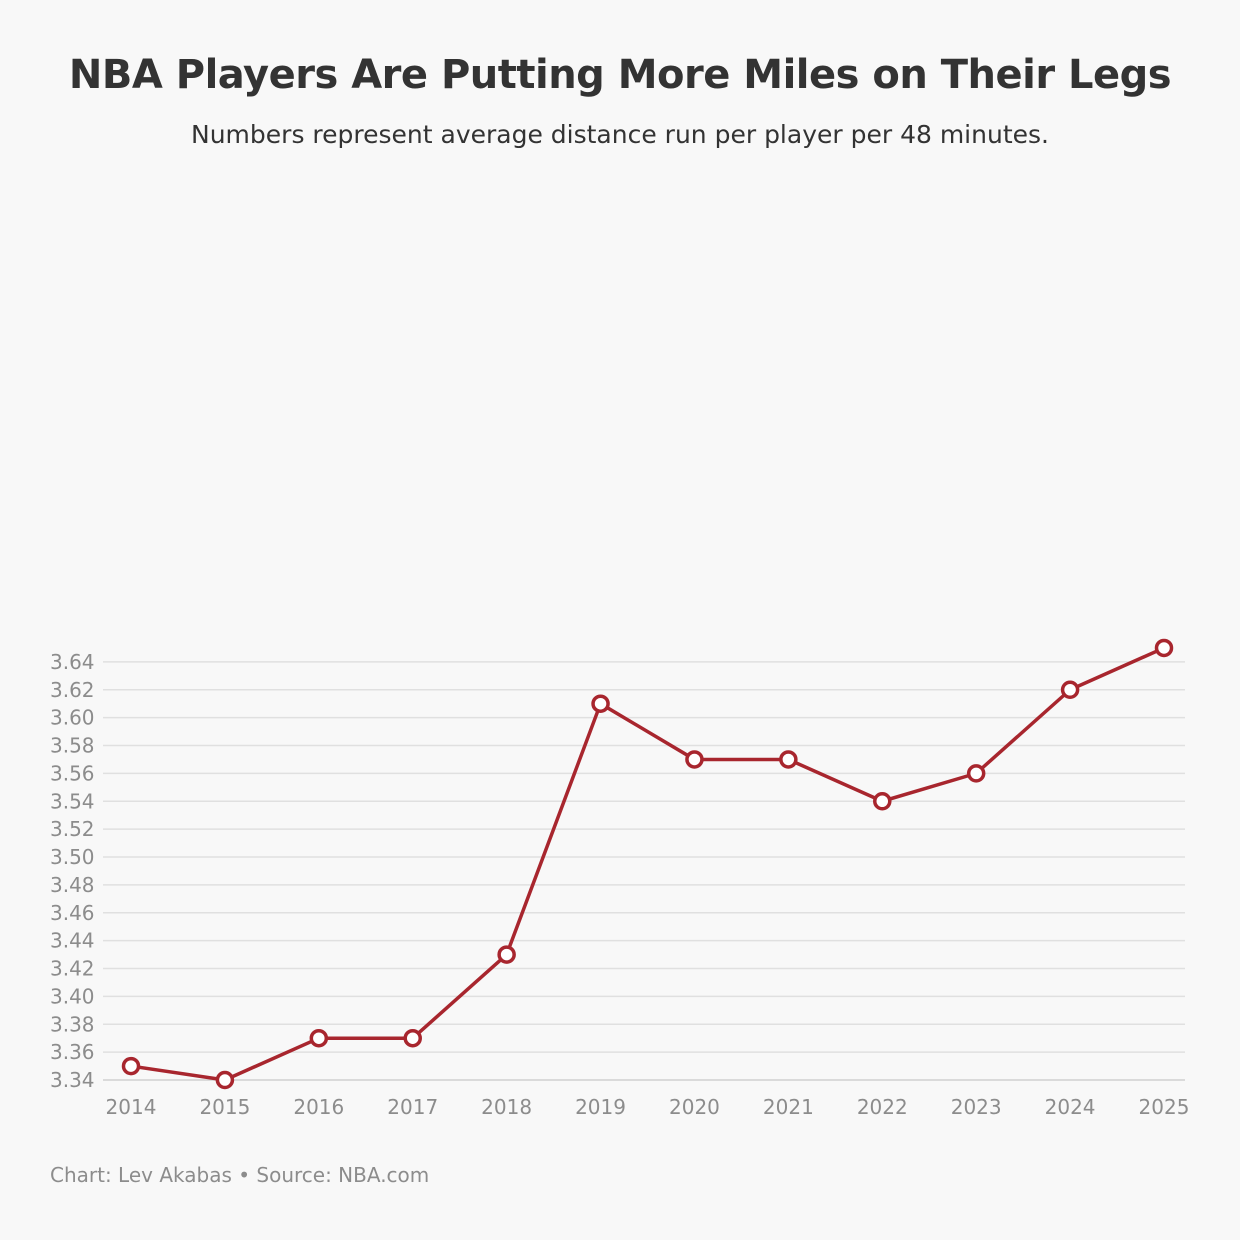 The width and height of the screenshot is (1240, 1240). Describe the element at coordinates (976, 1107) in the screenshot. I see `x-tick-label: 2023` at that location.